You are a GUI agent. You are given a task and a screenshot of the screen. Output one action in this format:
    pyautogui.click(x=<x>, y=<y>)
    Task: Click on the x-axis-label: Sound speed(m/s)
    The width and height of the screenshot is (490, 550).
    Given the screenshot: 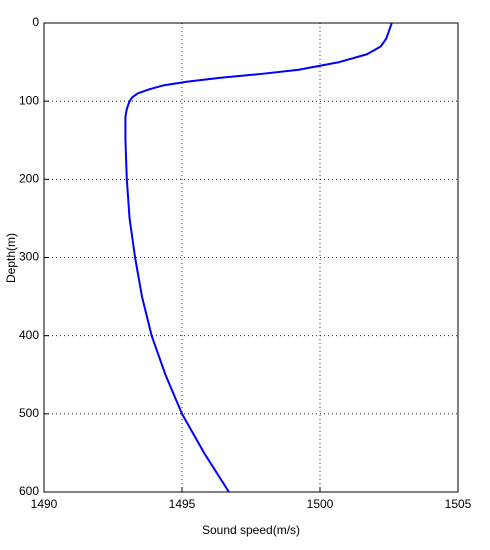 What is the action you would take?
    pyautogui.click(x=251, y=530)
    